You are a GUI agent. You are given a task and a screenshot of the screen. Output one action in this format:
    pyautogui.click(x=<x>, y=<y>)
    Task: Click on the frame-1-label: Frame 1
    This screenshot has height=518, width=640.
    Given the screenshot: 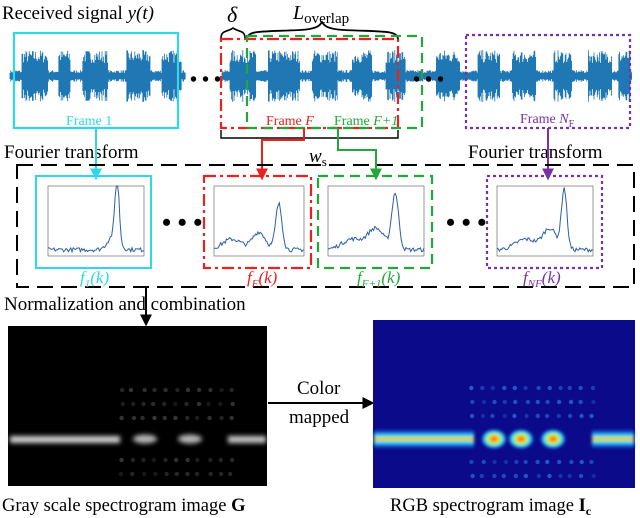 What is the action you would take?
    pyautogui.click(x=89, y=121)
    